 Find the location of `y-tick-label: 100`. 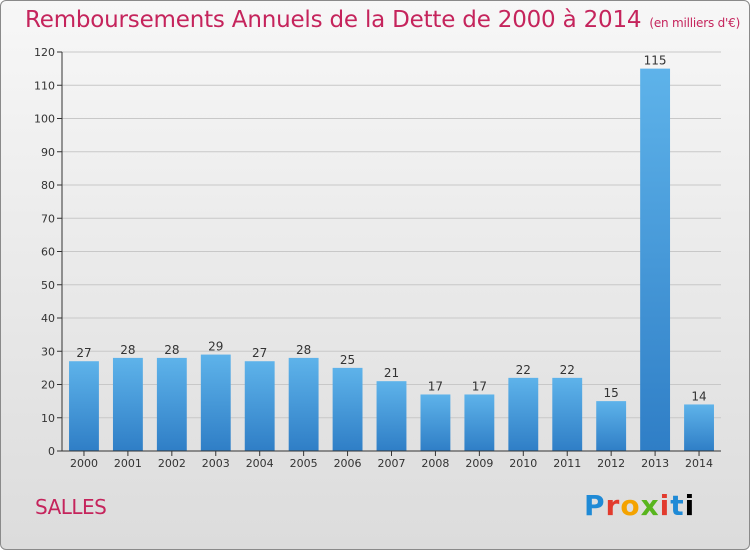

y-tick-label: 100 is located at coordinates (44, 119).